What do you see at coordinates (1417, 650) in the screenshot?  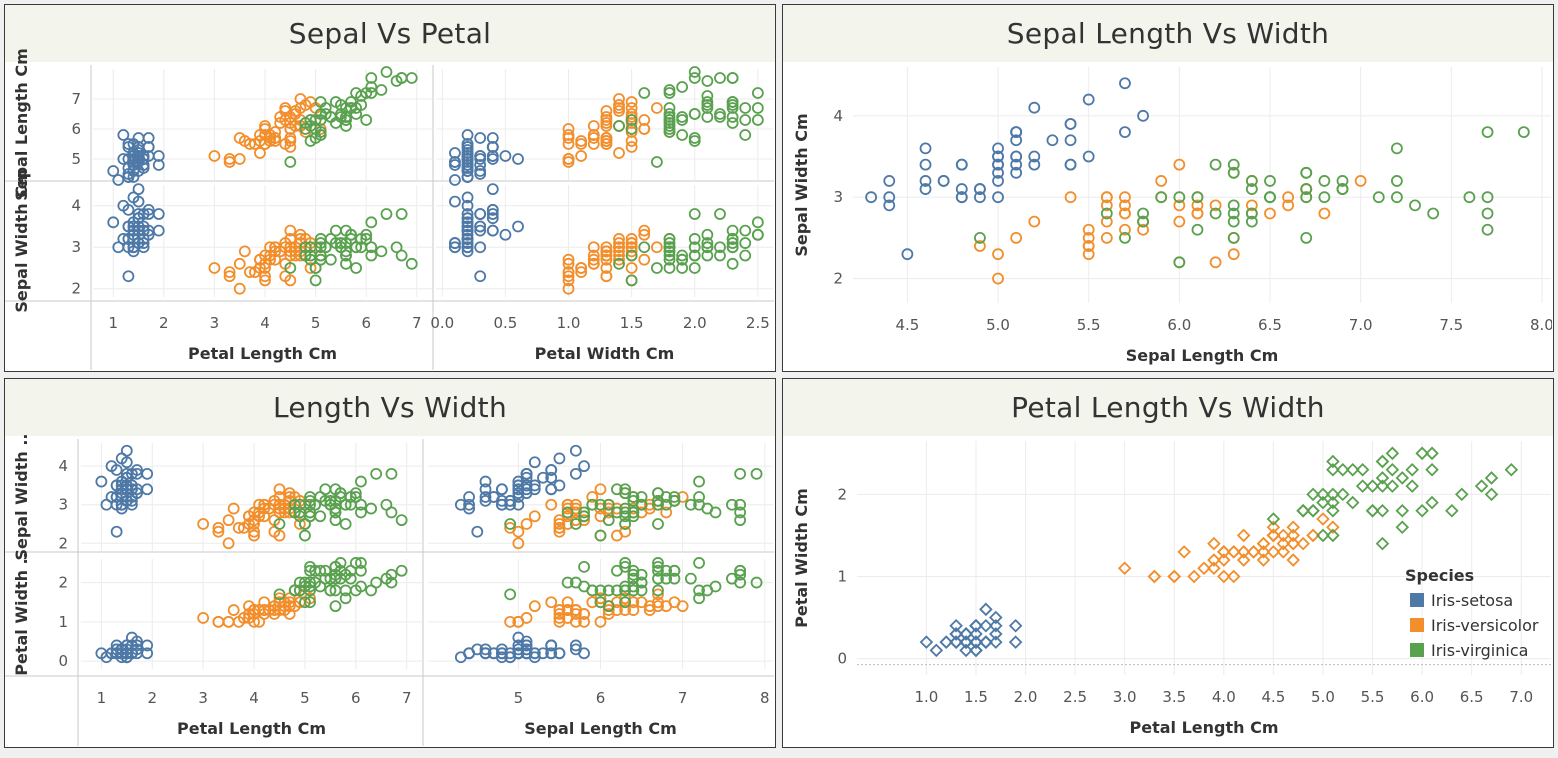 I see `legend-swatch` at bounding box center [1417, 650].